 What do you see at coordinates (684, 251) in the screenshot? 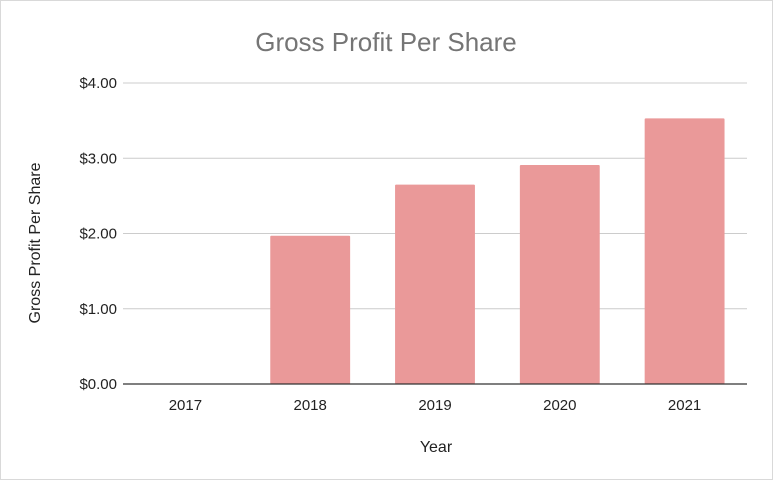
I see `bar-2021` at bounding box center [684, 251].